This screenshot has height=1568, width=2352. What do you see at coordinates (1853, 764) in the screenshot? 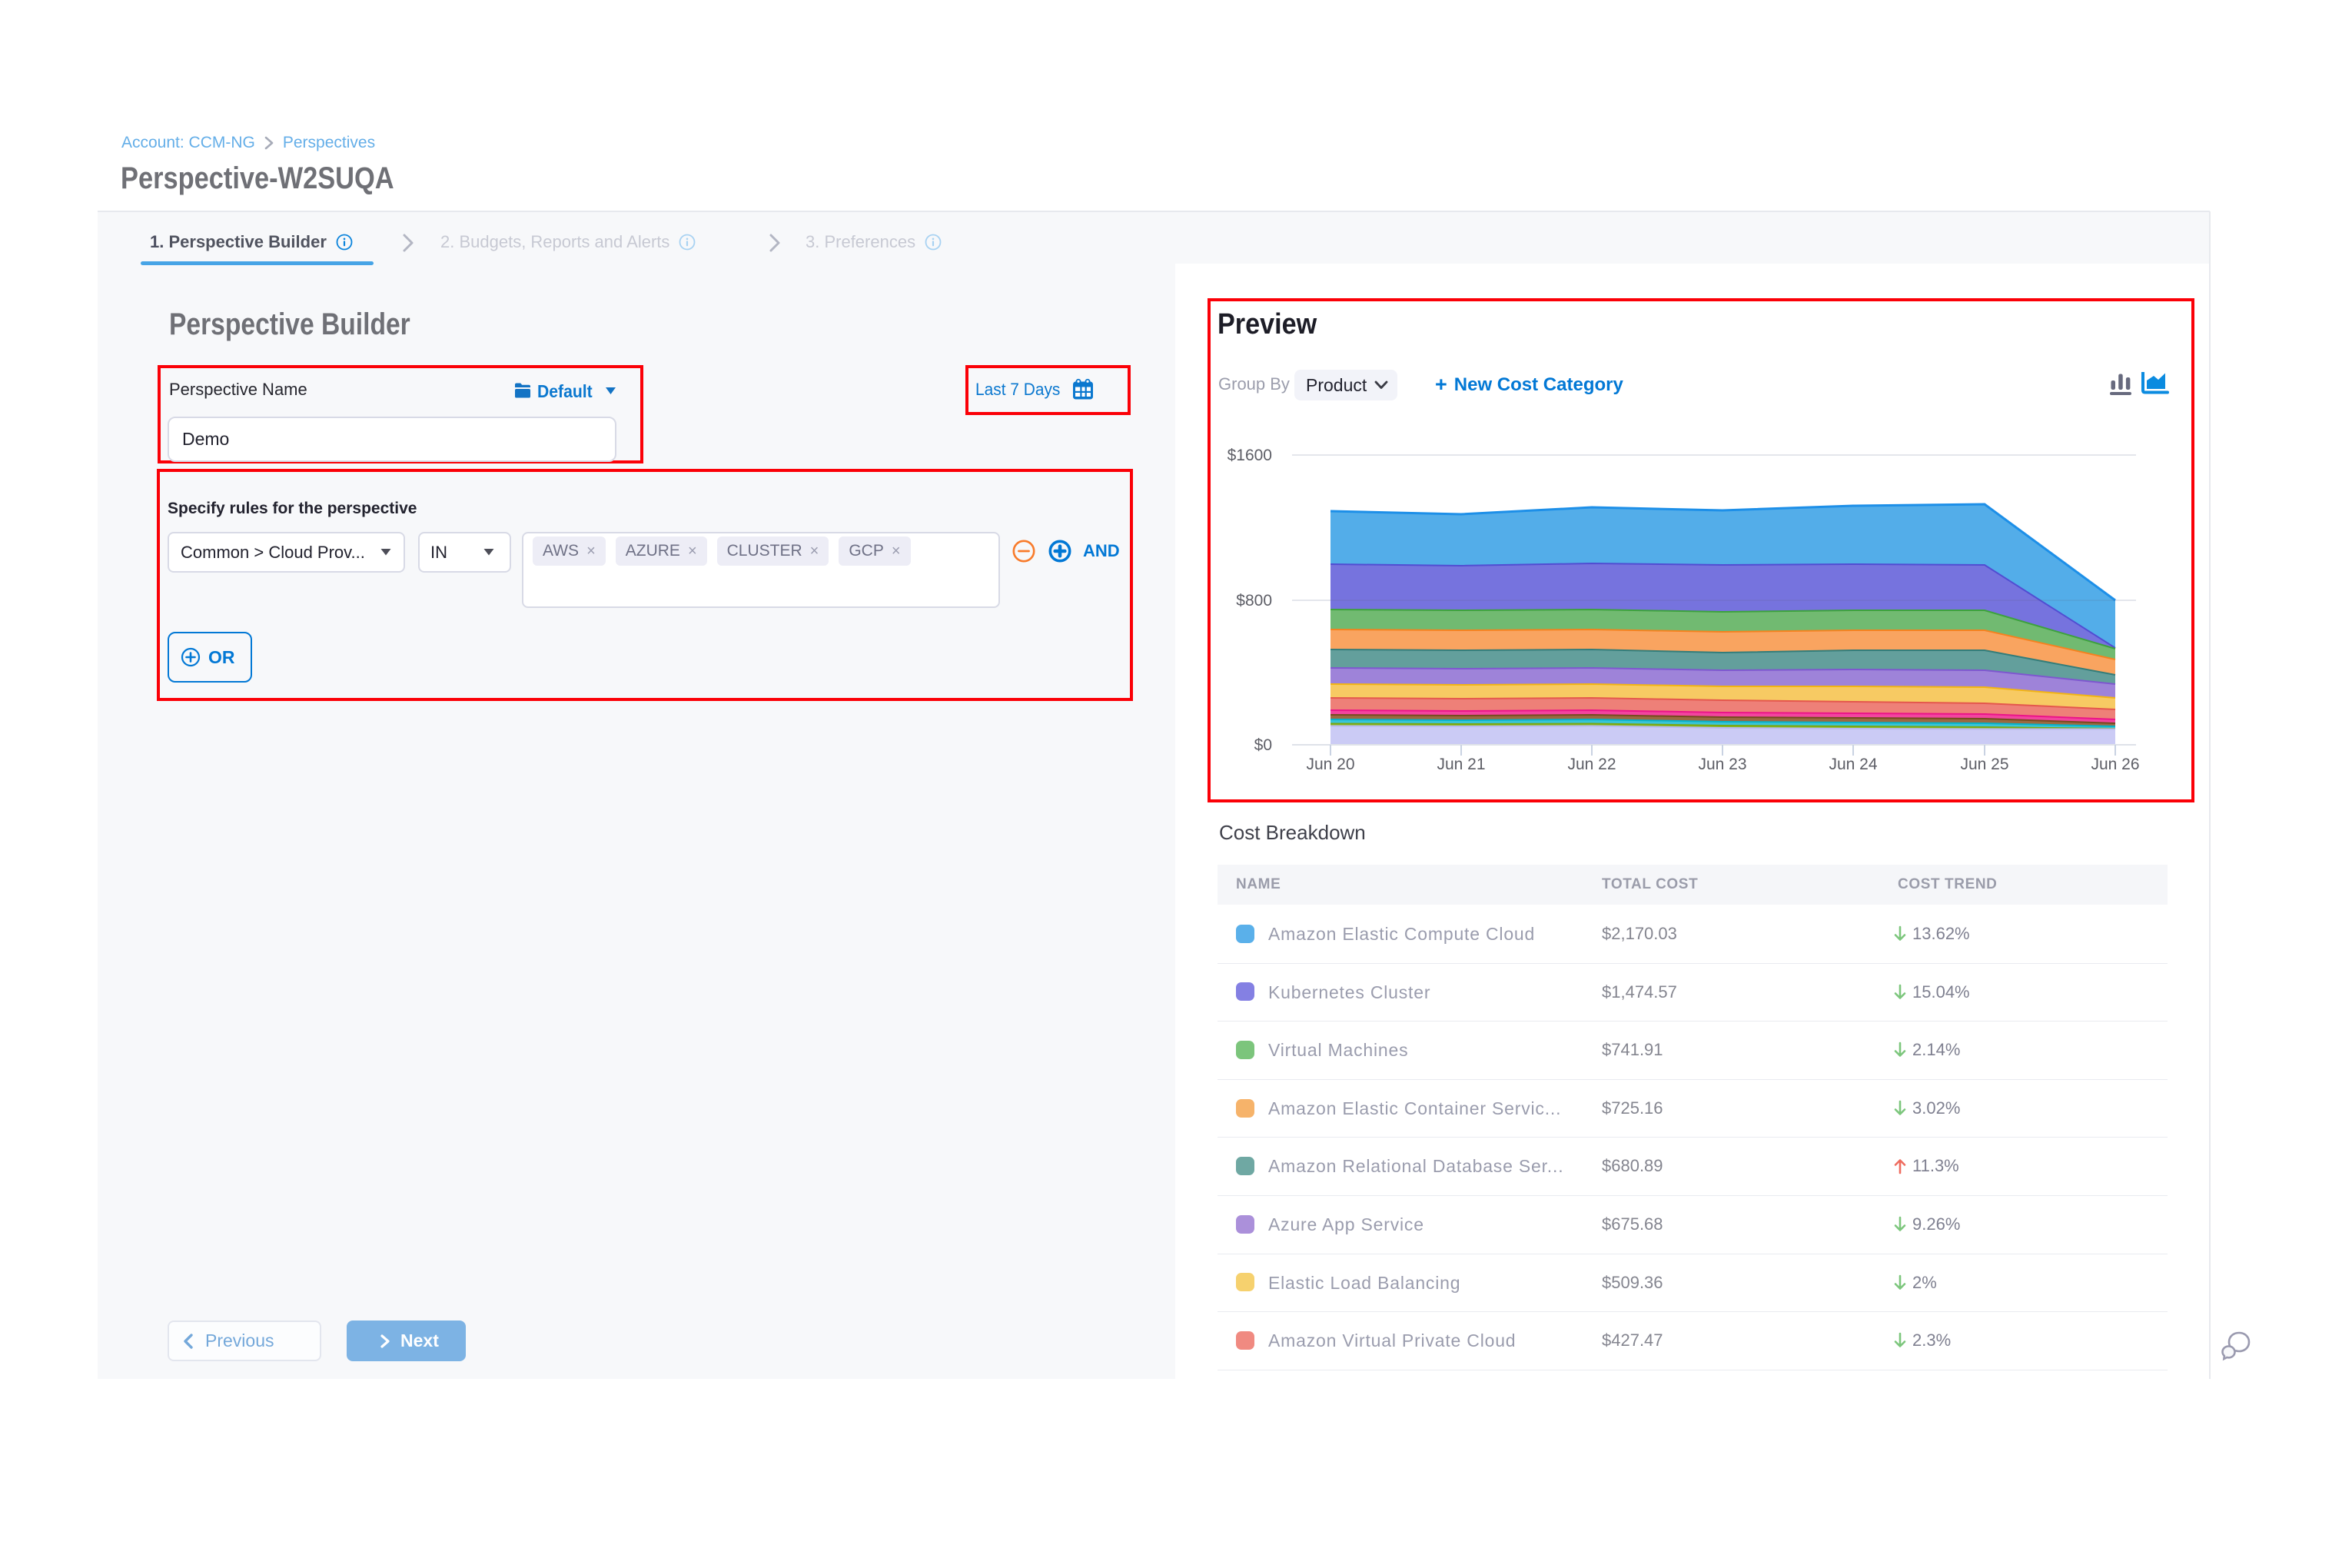
I see `svg-text: Jun 24` at bounding box center [1853, 764].